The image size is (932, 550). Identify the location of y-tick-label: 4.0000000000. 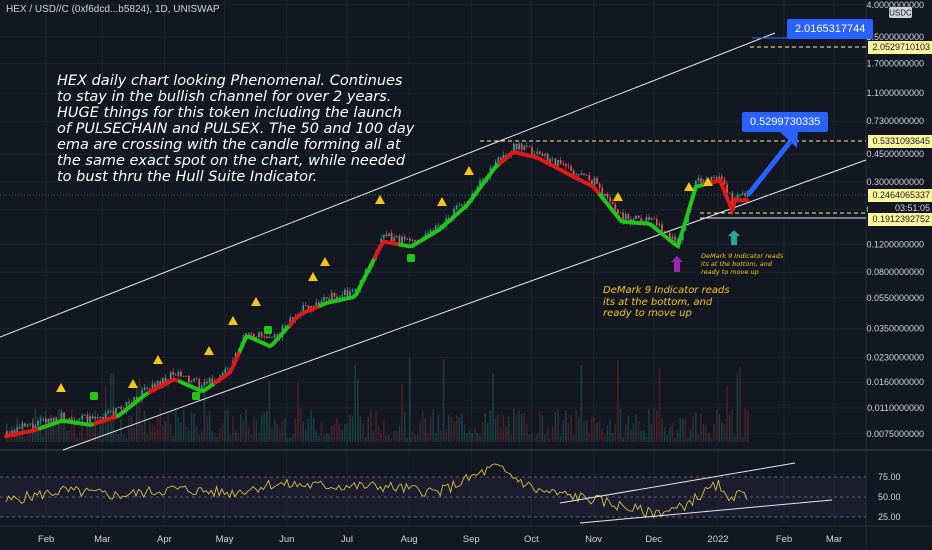
(895, 5).